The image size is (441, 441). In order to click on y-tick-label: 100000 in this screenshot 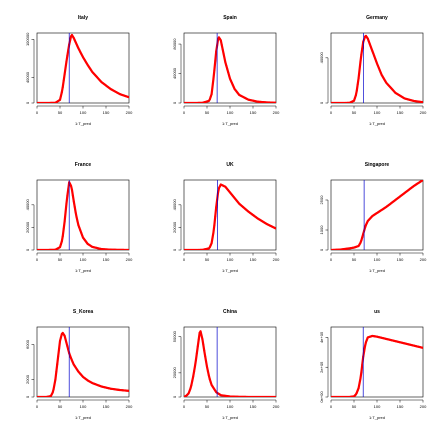, I will do `click(27, 39)`.